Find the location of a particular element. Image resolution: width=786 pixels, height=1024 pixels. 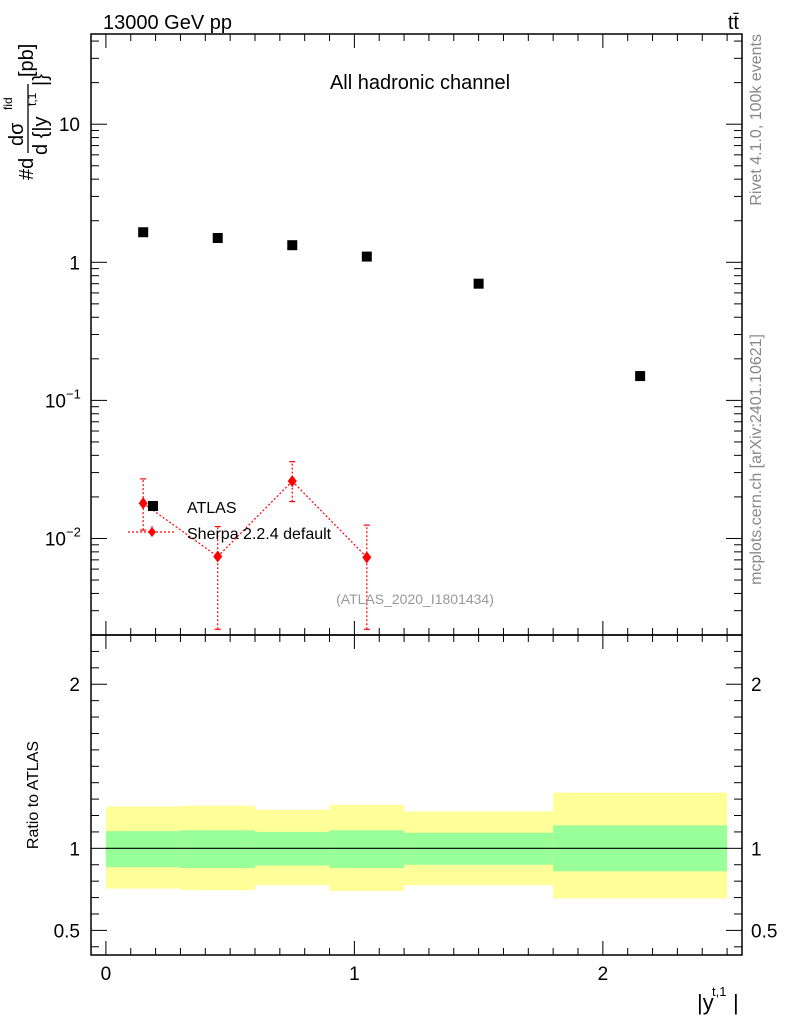

ratio-x-tick-label: 0 is located at coordinates (106, 974).